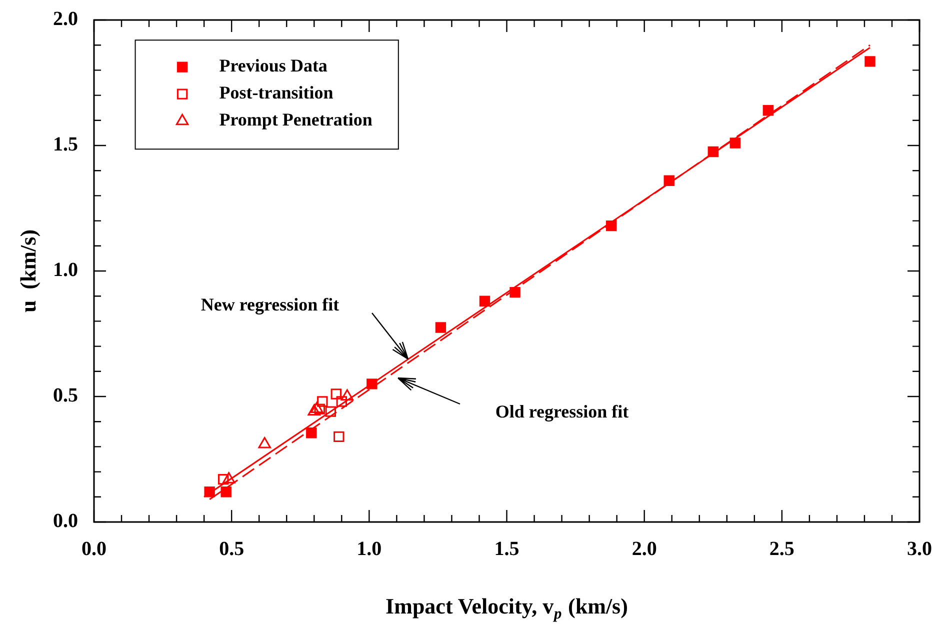  What do you see at coordinates (94, 549) in the screenshot?
I see `x-tick-label: 0.0` at bounding box center [94, 549].